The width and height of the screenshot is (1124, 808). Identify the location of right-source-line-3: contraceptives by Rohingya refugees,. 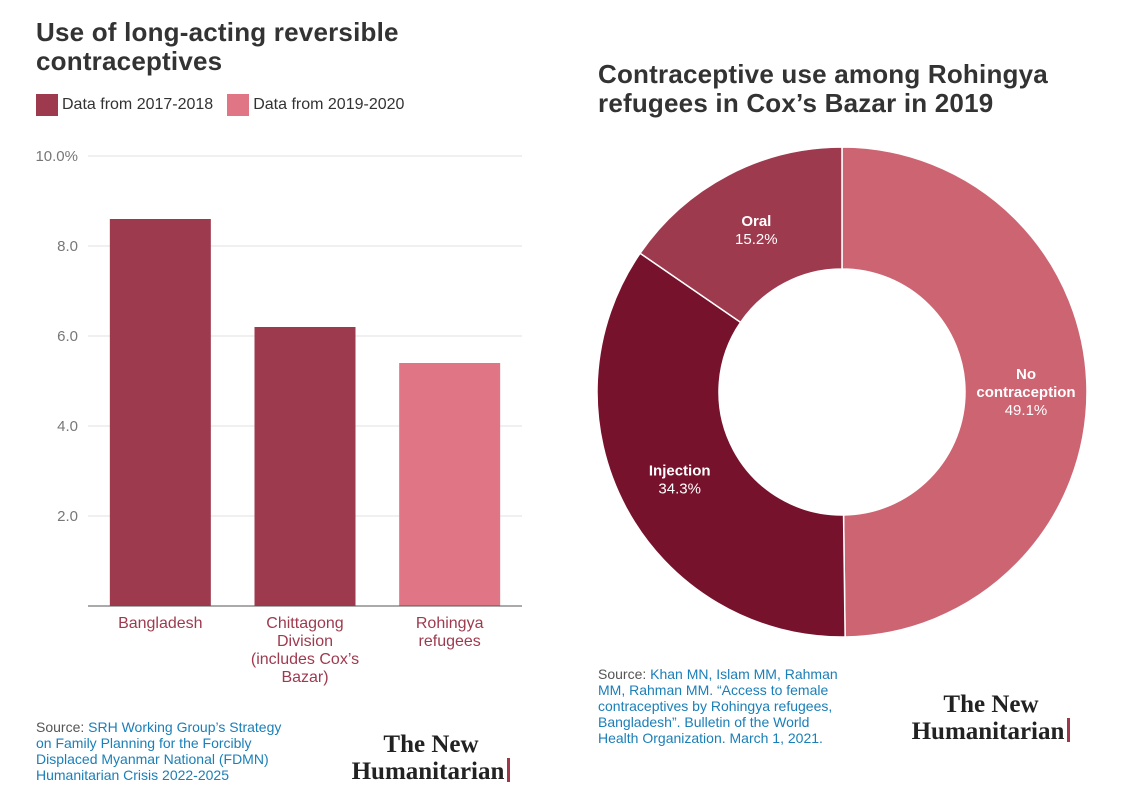
(715, 706).